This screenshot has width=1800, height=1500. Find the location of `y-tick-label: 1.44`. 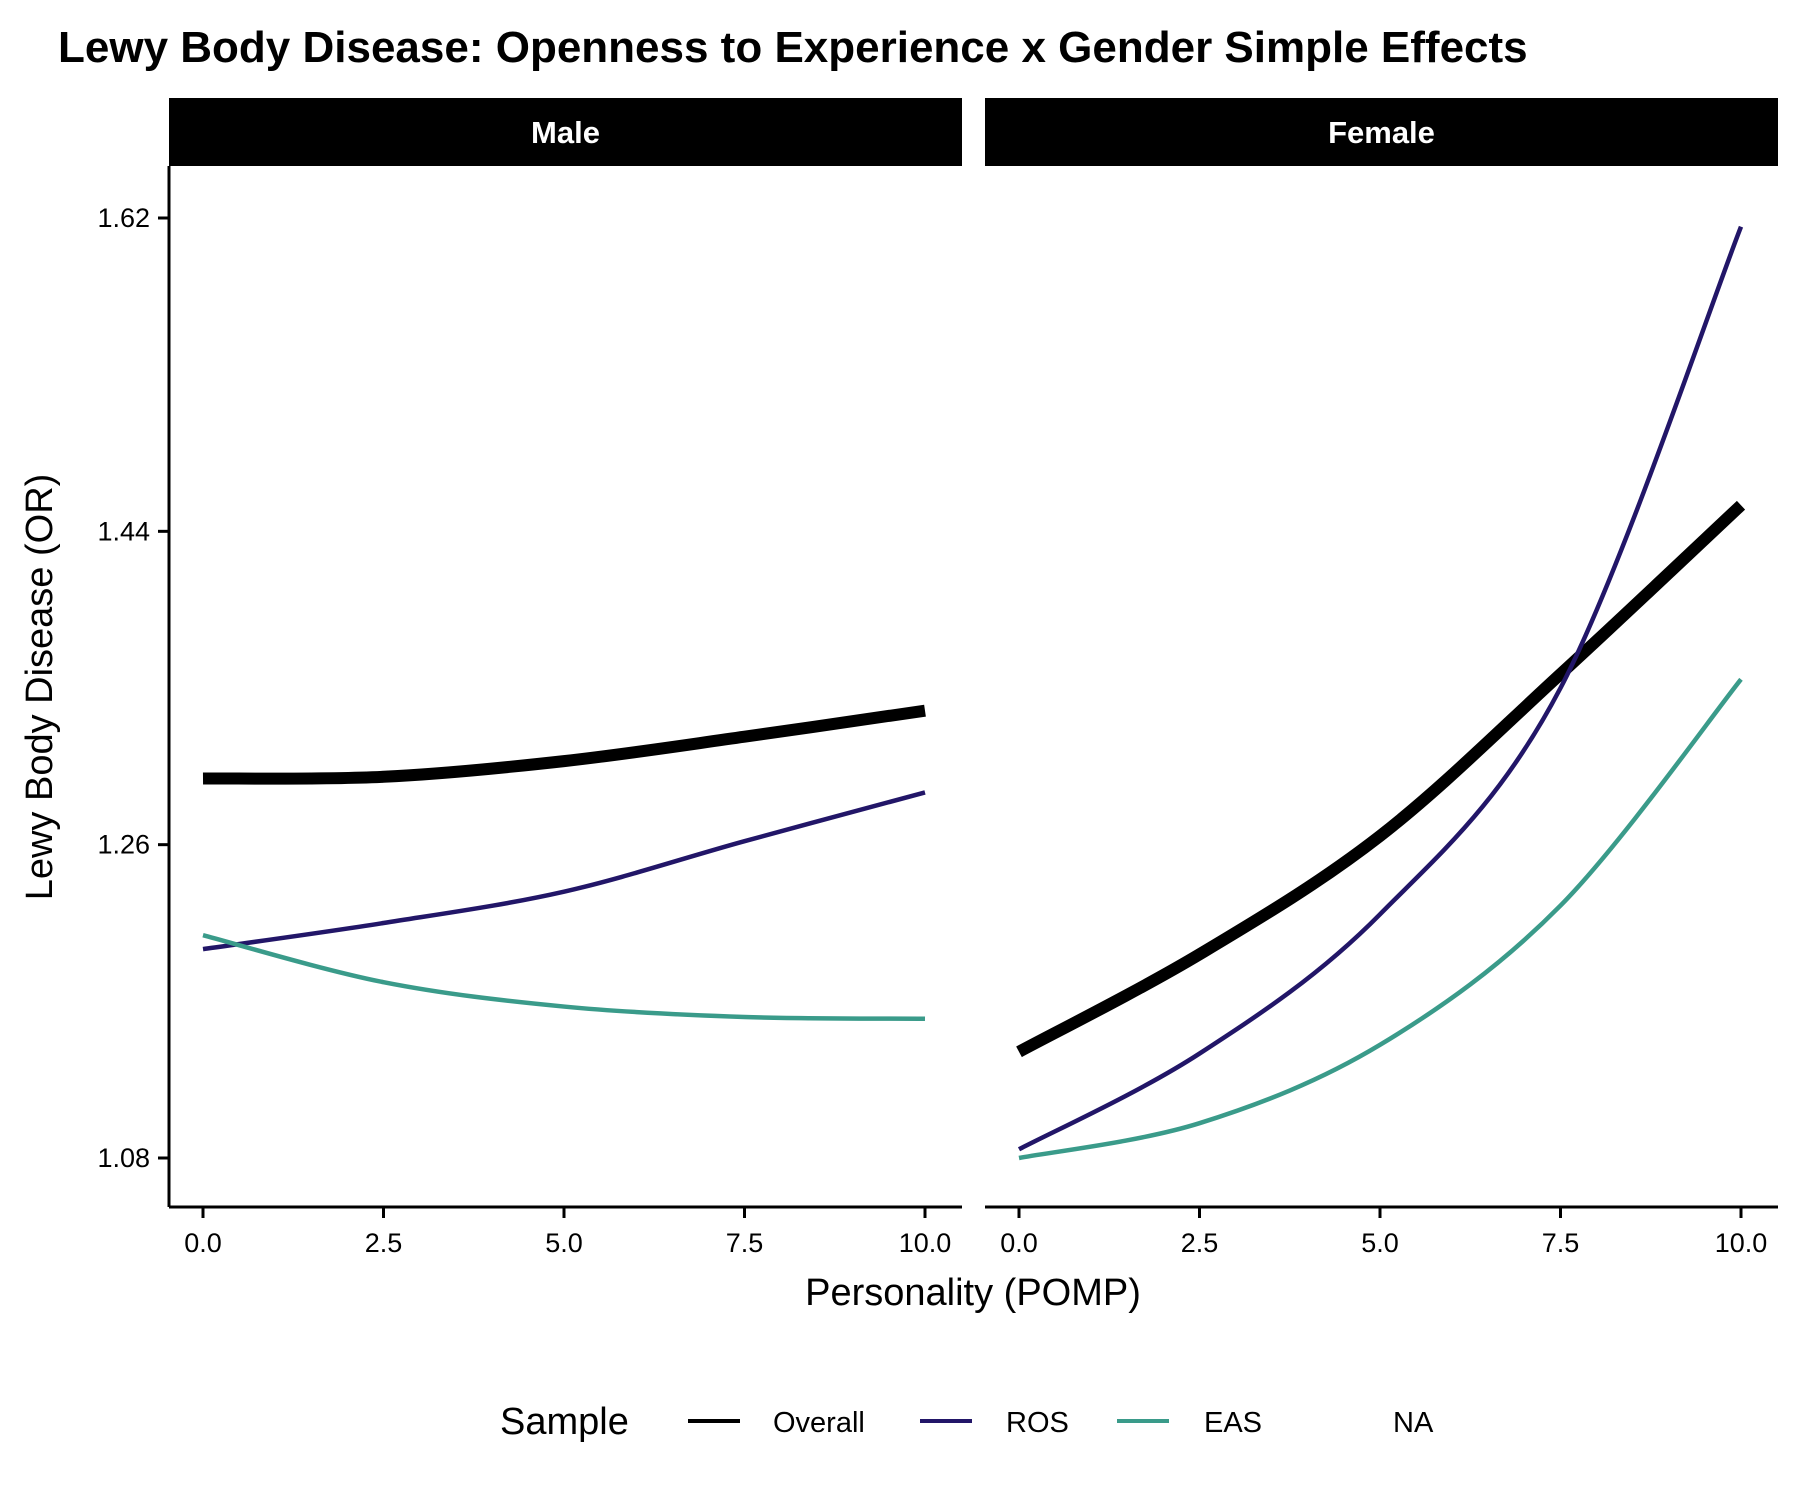

y-tick-label: 1.44 is located at coordinates (123, 531).